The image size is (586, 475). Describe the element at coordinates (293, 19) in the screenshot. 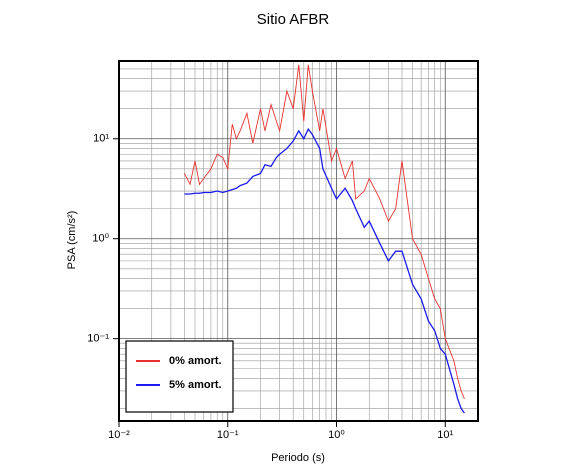

I see `chart-title: Sitio AFBR` at that location.